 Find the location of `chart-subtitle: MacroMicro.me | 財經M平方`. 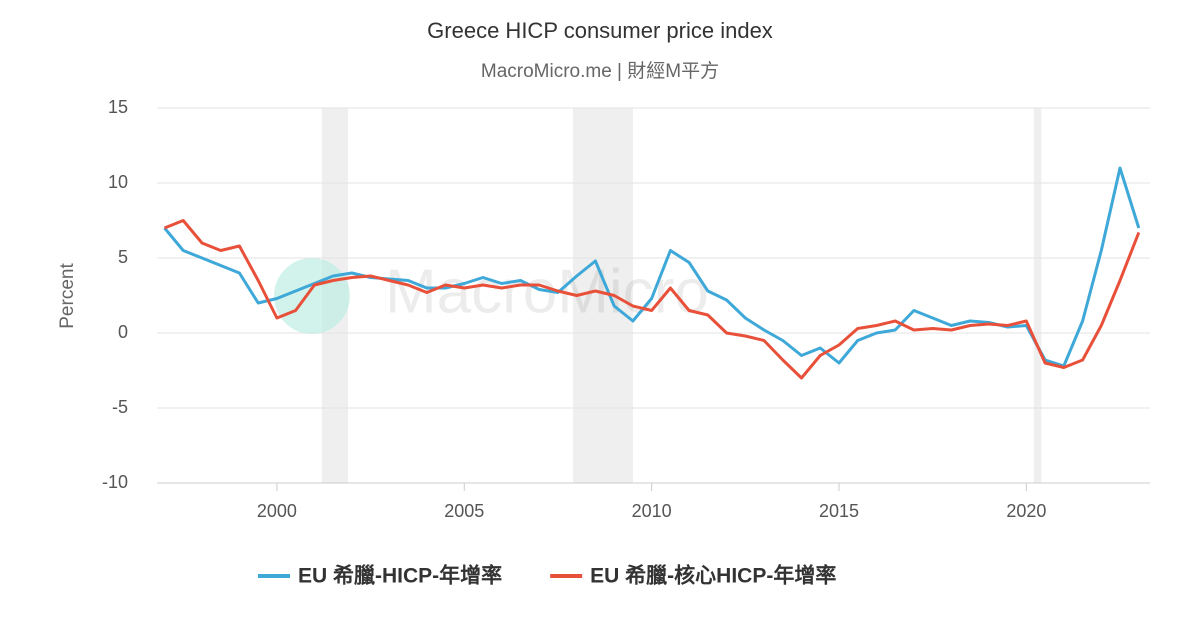

chart-subtitle: MacroMicro.me | 財經M平方 is located at coordinates (600, 71).